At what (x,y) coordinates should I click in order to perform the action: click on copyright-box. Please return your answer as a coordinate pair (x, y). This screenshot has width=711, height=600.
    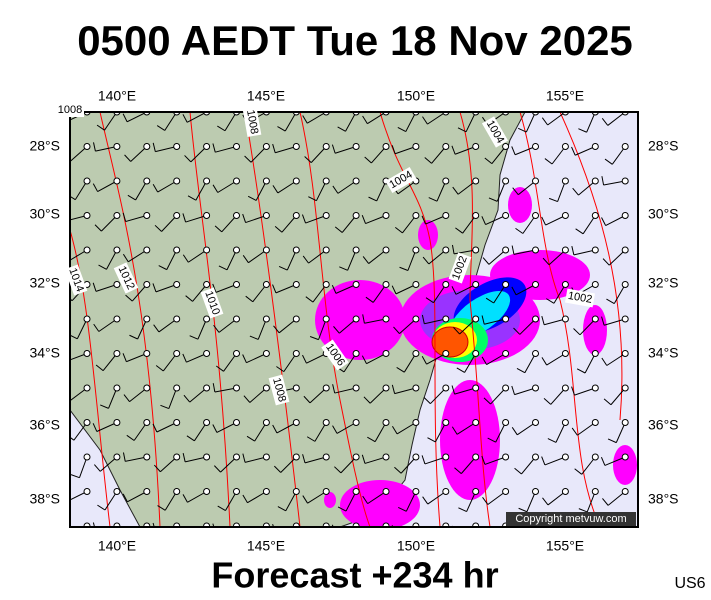
    Looking at the image, I should click on (571, 519).